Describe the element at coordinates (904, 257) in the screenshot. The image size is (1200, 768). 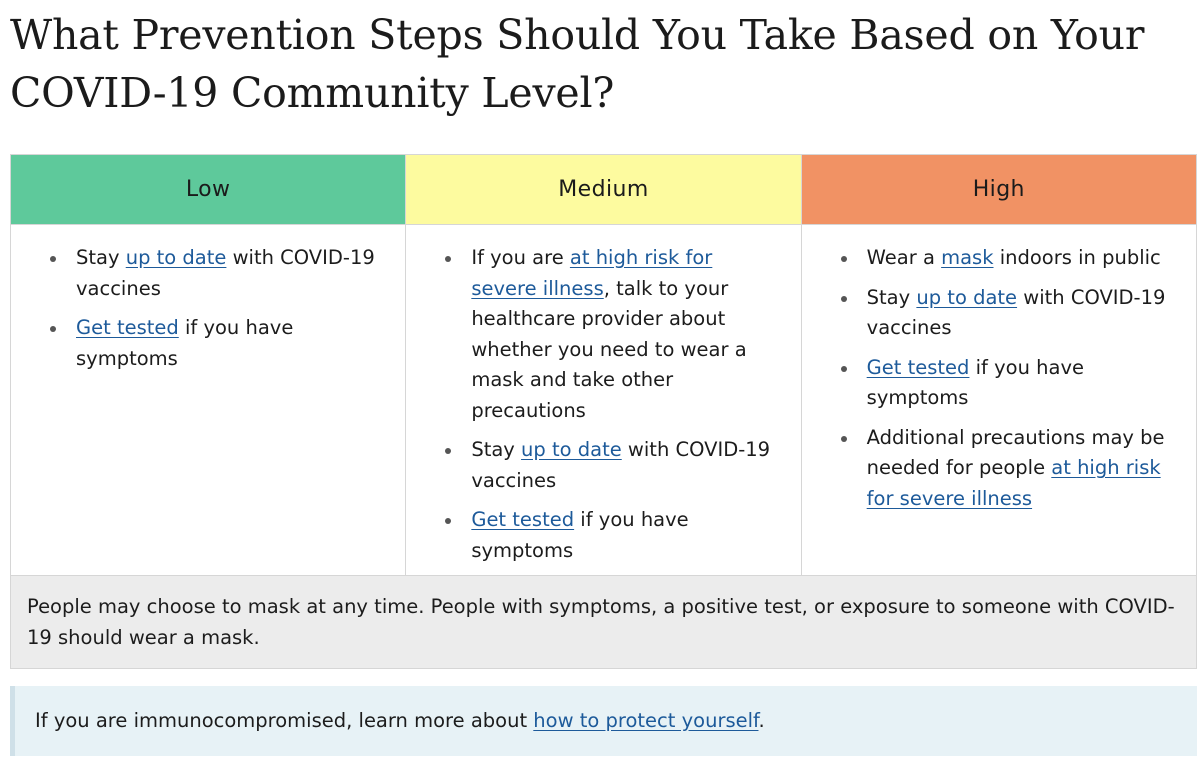
I see `item-text: Wear a` at that location.